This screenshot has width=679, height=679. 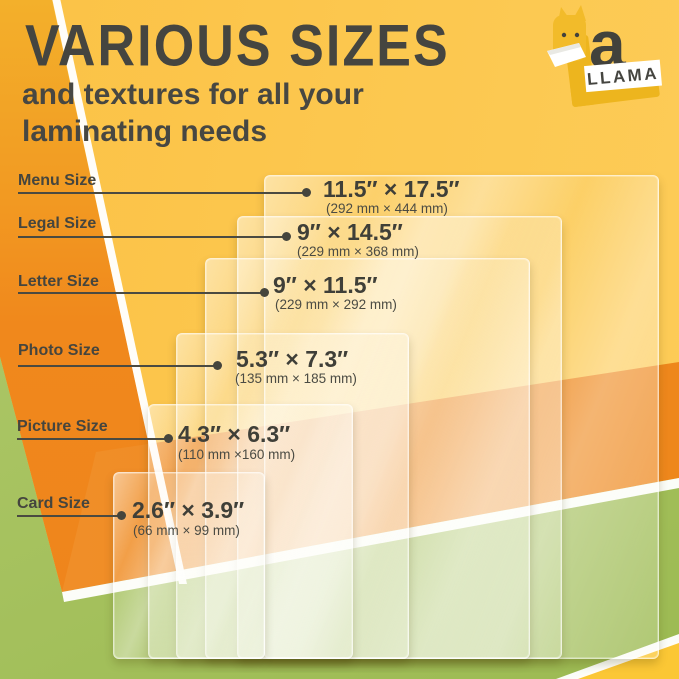 I want to click on size-inches: 11.5″ × 17.5″, so click(x=391, y=189).